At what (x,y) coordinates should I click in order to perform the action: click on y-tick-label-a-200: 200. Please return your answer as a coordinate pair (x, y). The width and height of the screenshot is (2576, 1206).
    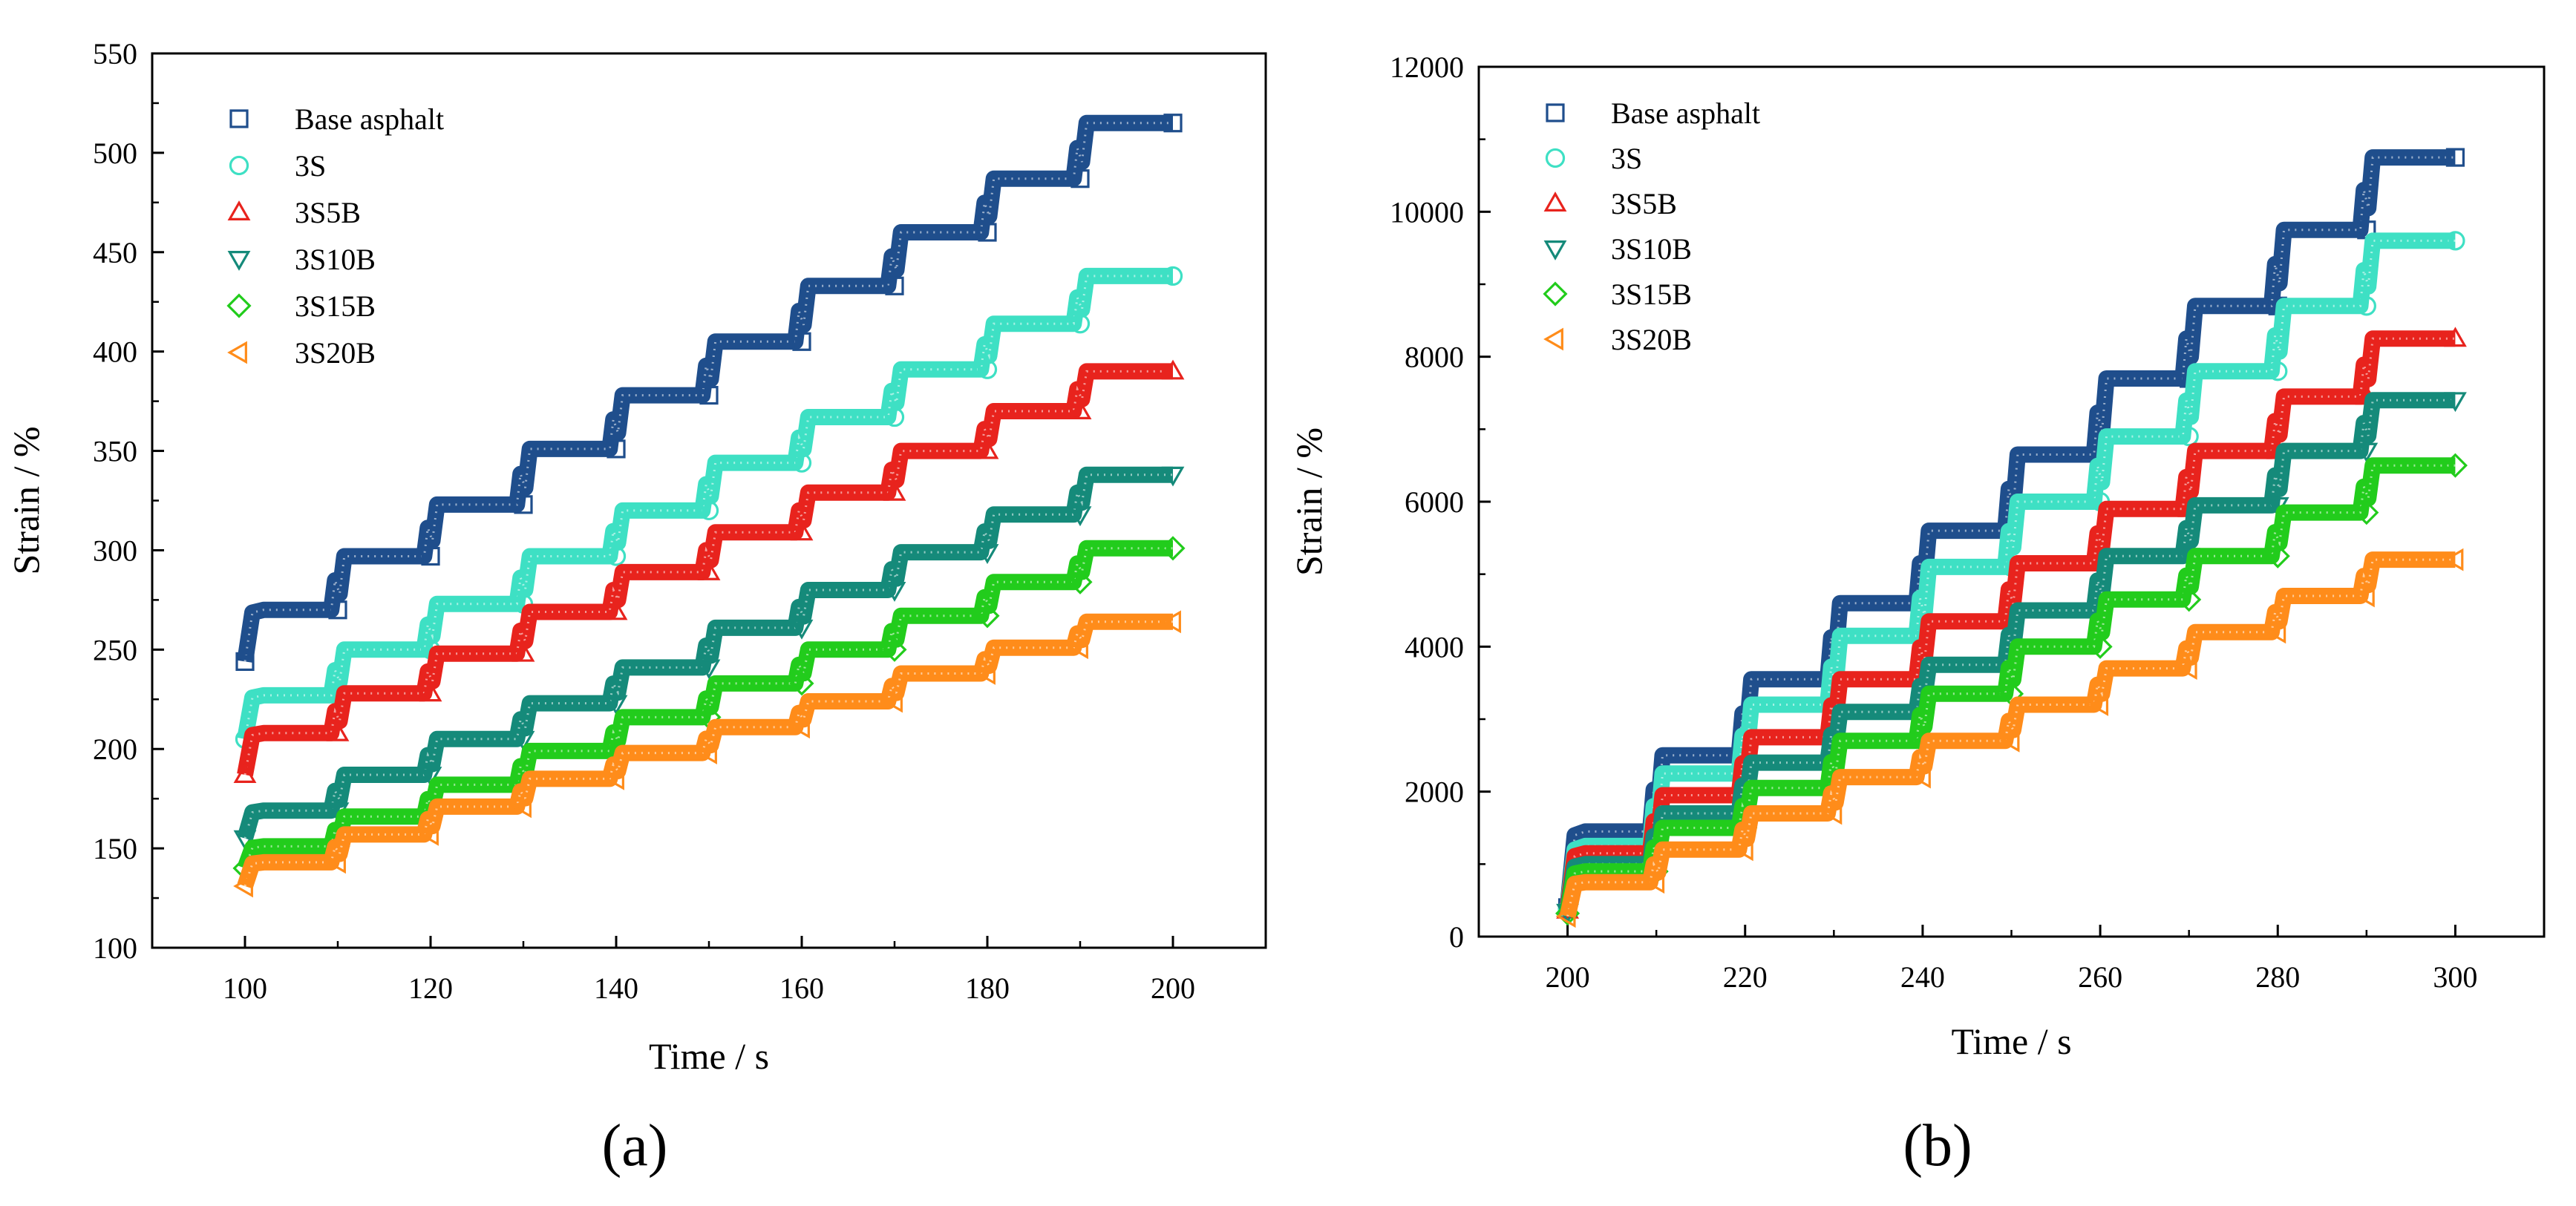
    Looking at the image, I should click on (115, 749).